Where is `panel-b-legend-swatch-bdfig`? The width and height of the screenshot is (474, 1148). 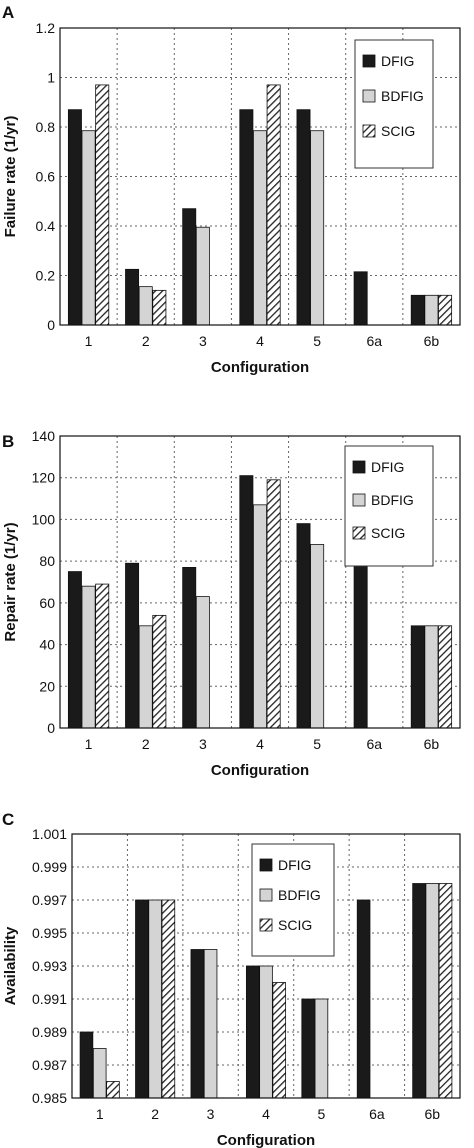
panel-b-legend-swatch-bdfig is located at coordinates (359, 500).